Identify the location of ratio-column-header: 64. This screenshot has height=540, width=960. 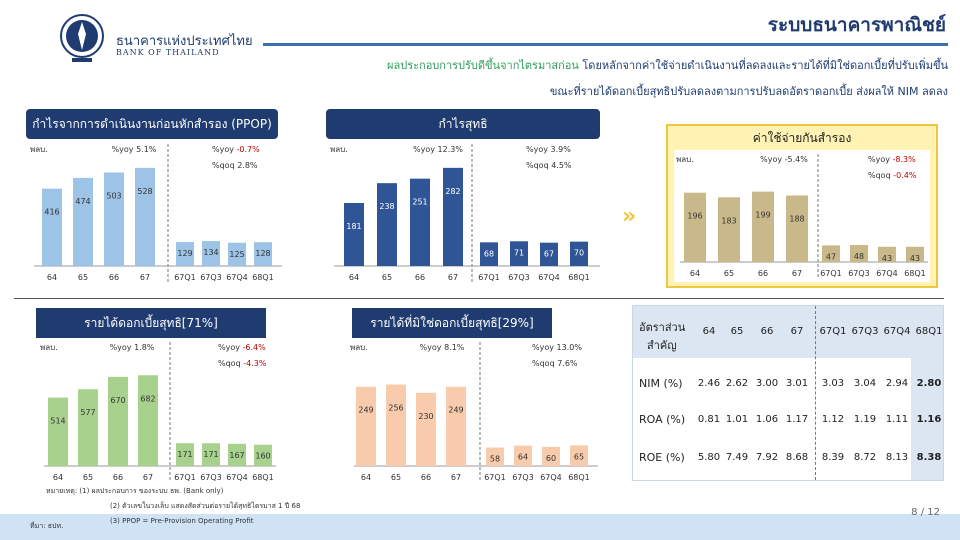
(709, 331).